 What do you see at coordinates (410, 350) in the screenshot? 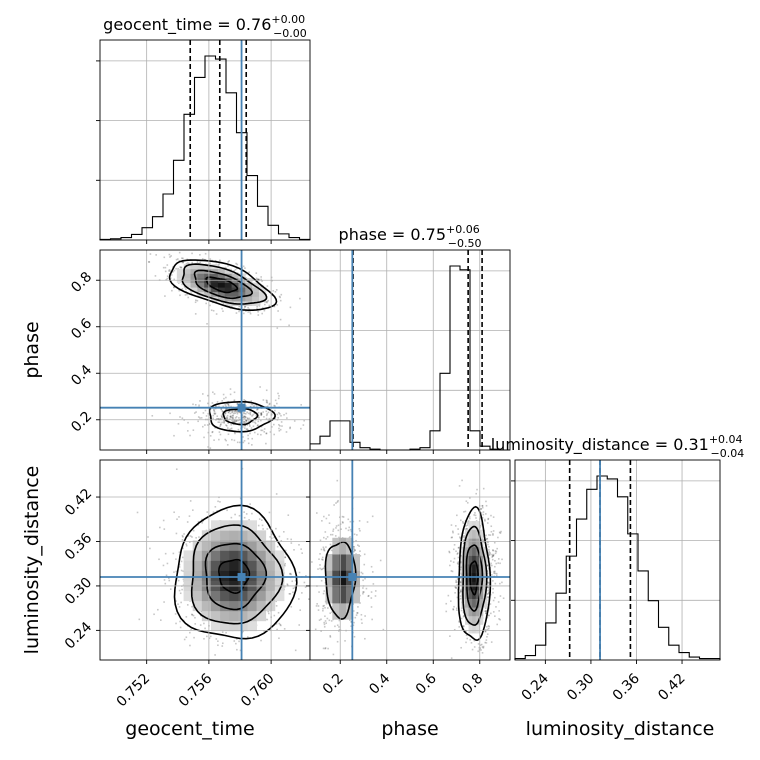
I see `phase-panel-background` at bounding box center [410, 350].